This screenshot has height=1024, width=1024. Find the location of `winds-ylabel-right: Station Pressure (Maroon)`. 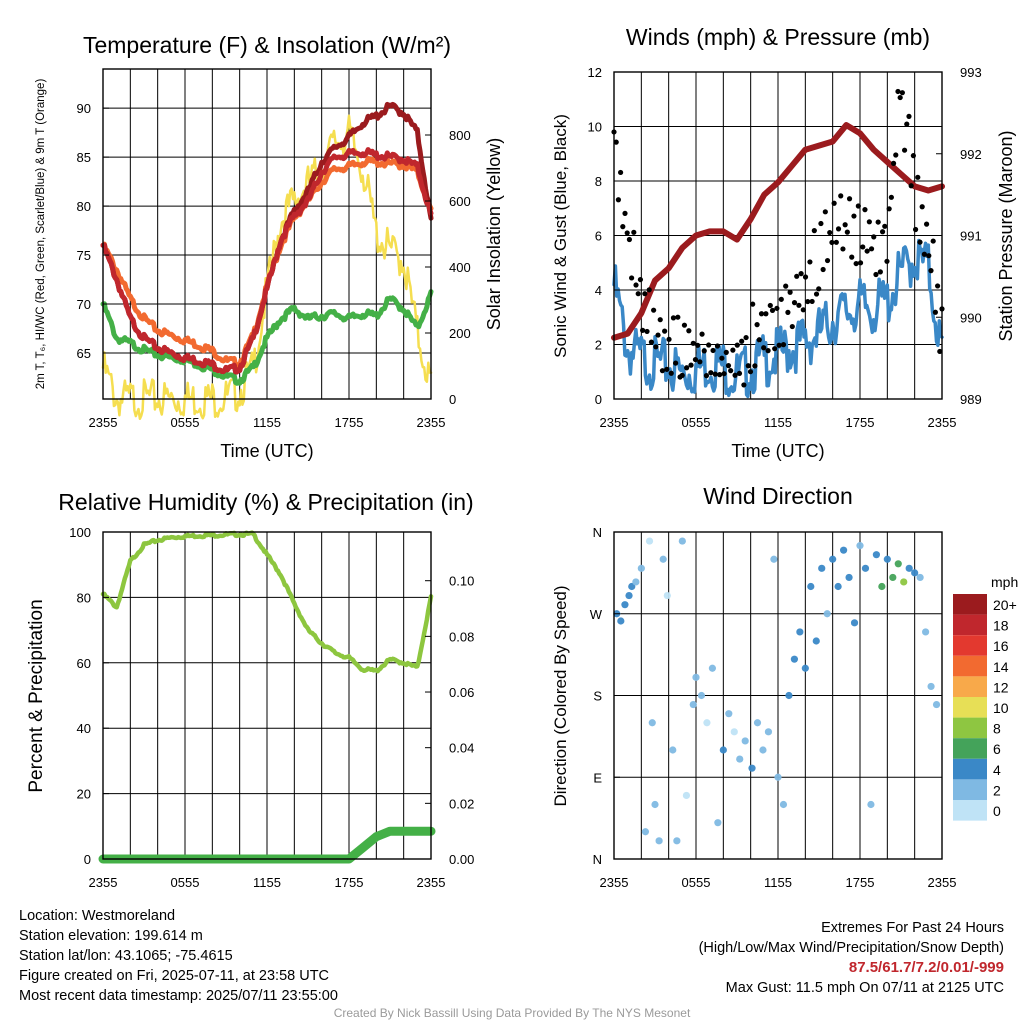

winds-ylabel-right: Station Pressure (Maroon) is located at coordinates (1006, 235).